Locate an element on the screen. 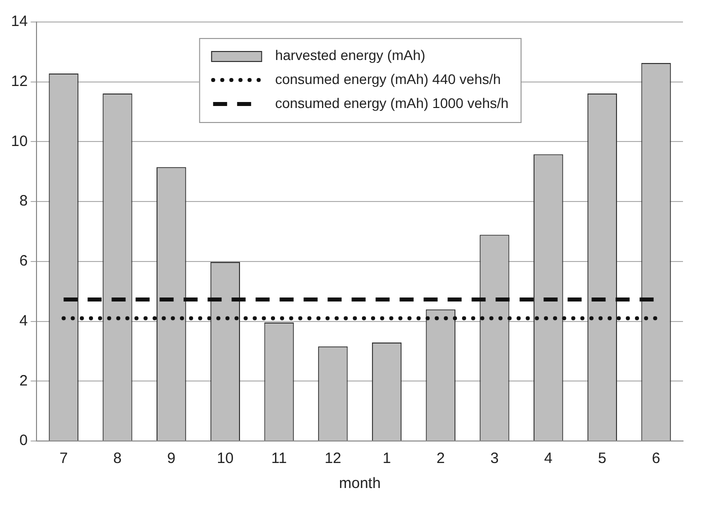 This screenshot has width=711, height=505. x-tick-label: 2 is located at coordinates (440, 459).